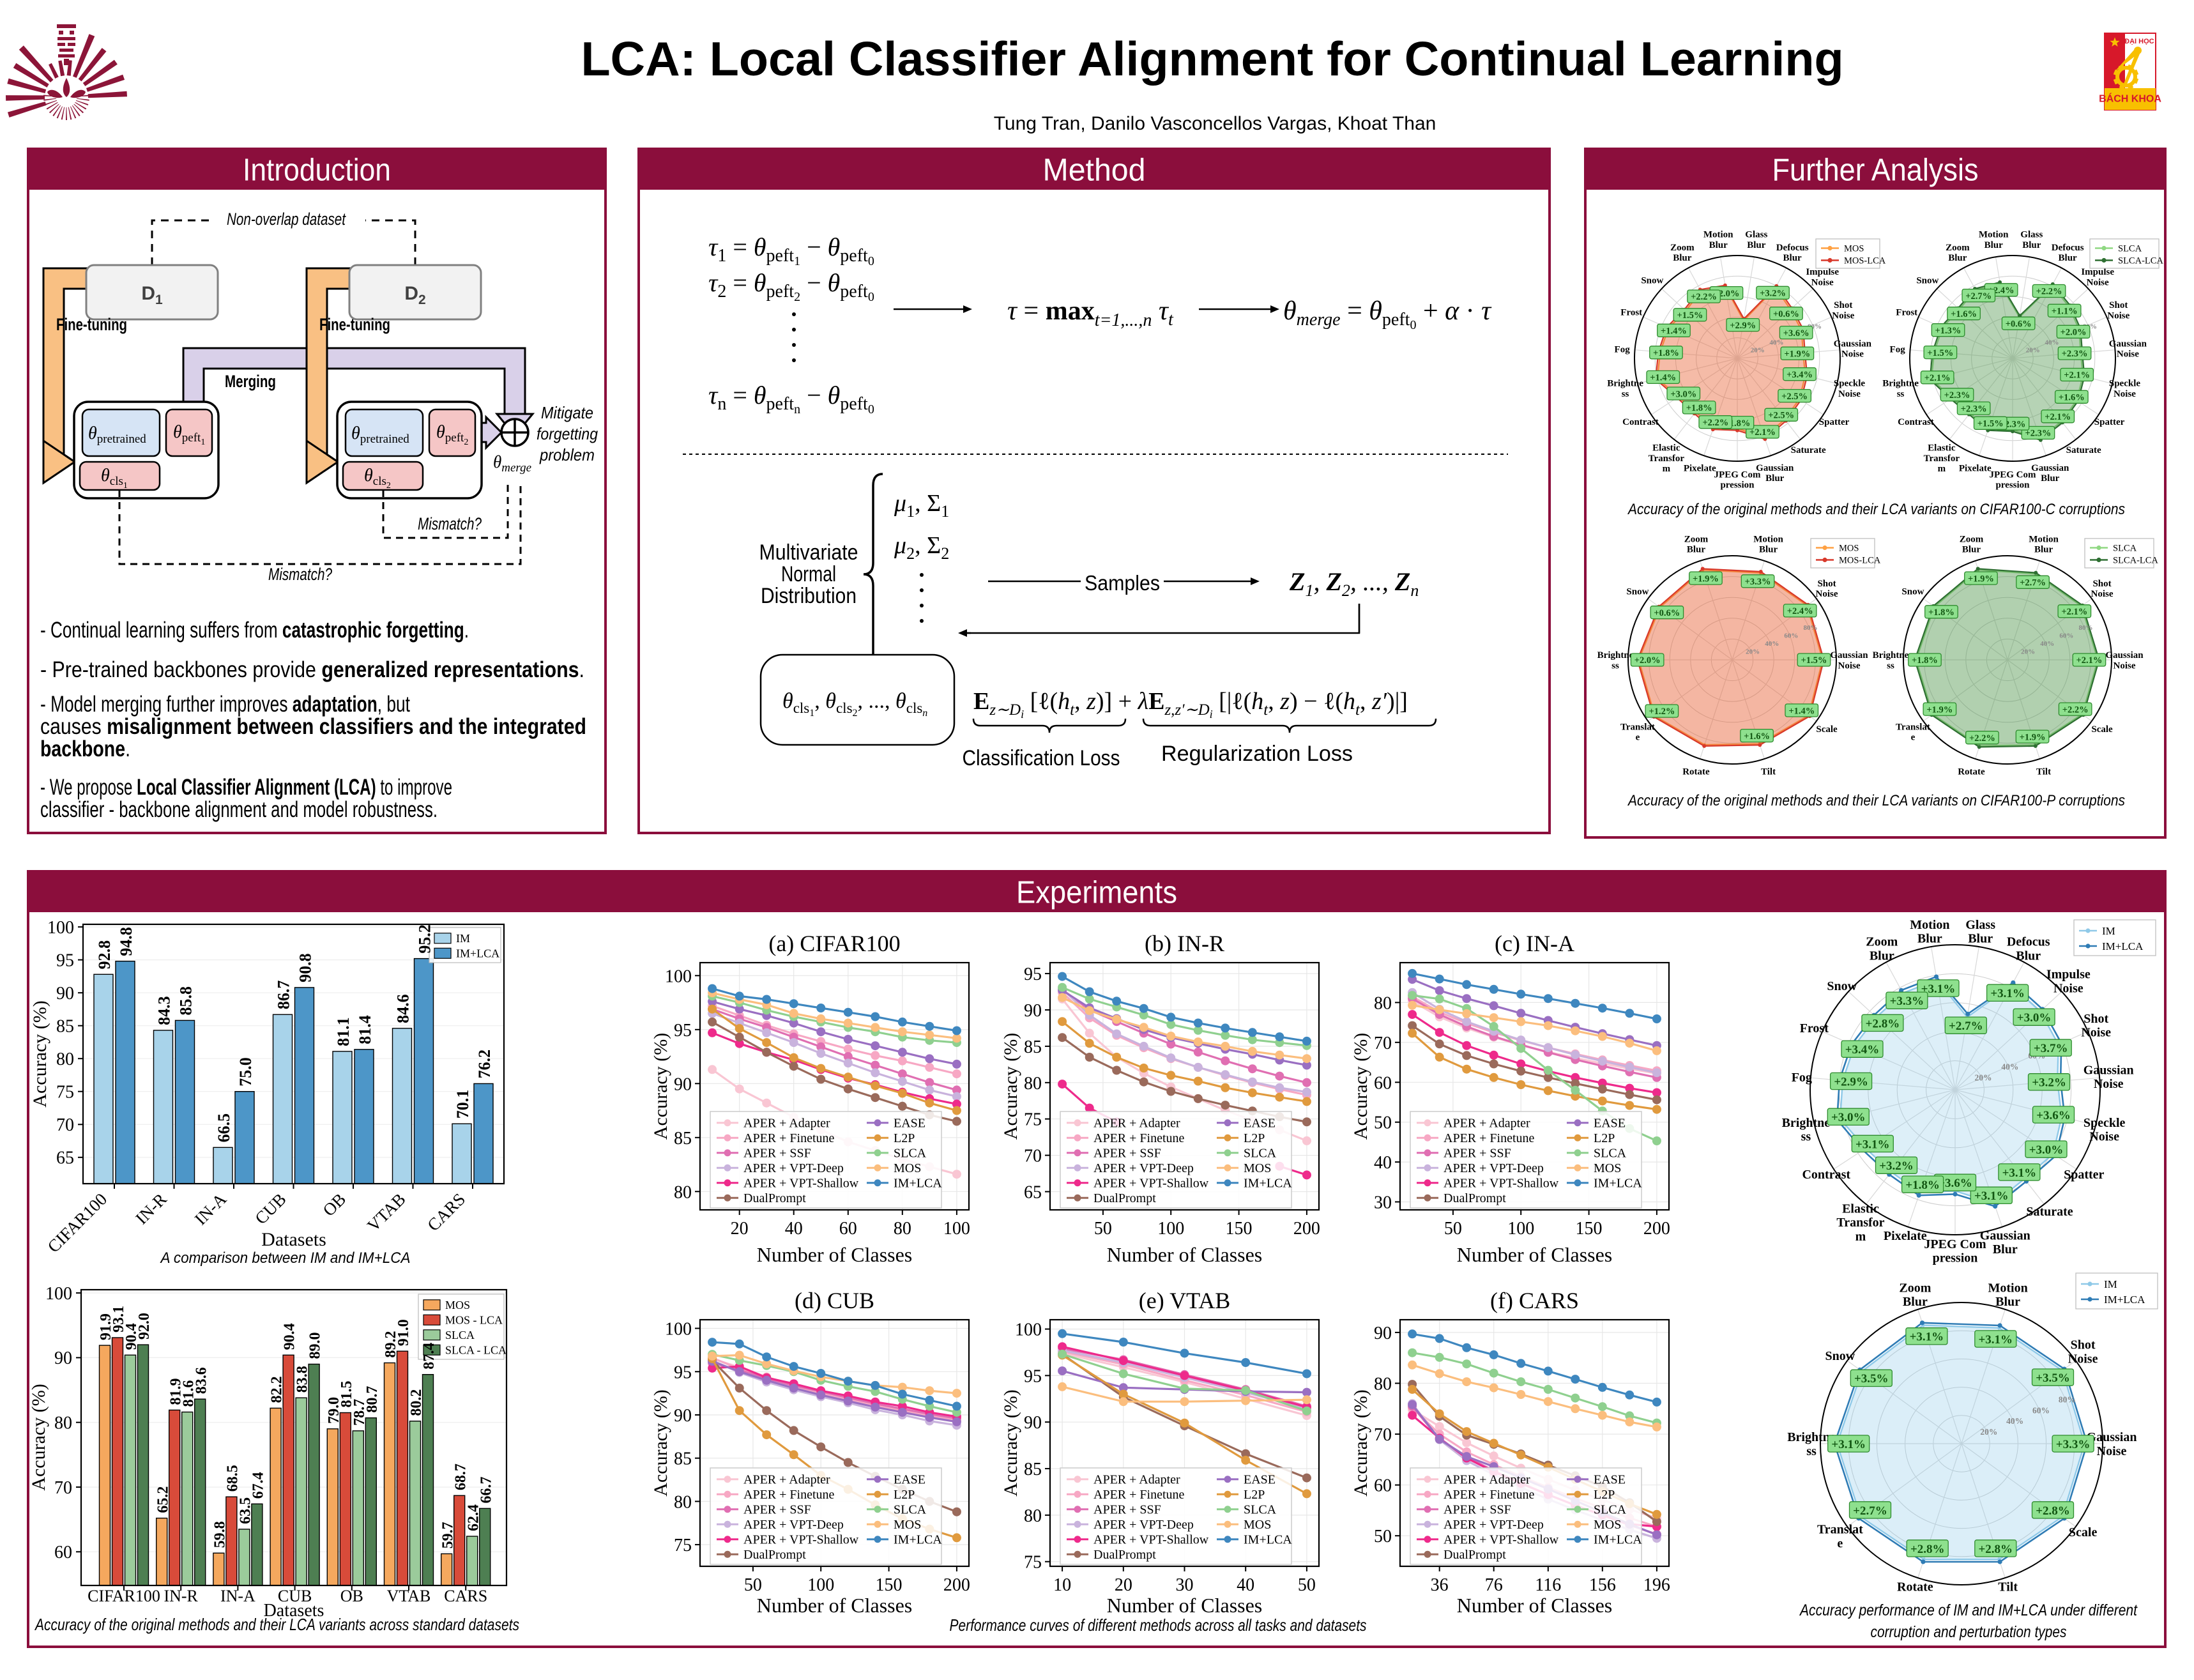  Describe the element at coordinates (1786, 314) in the screenshot. I see `svg-text: +0.6%` at that location.